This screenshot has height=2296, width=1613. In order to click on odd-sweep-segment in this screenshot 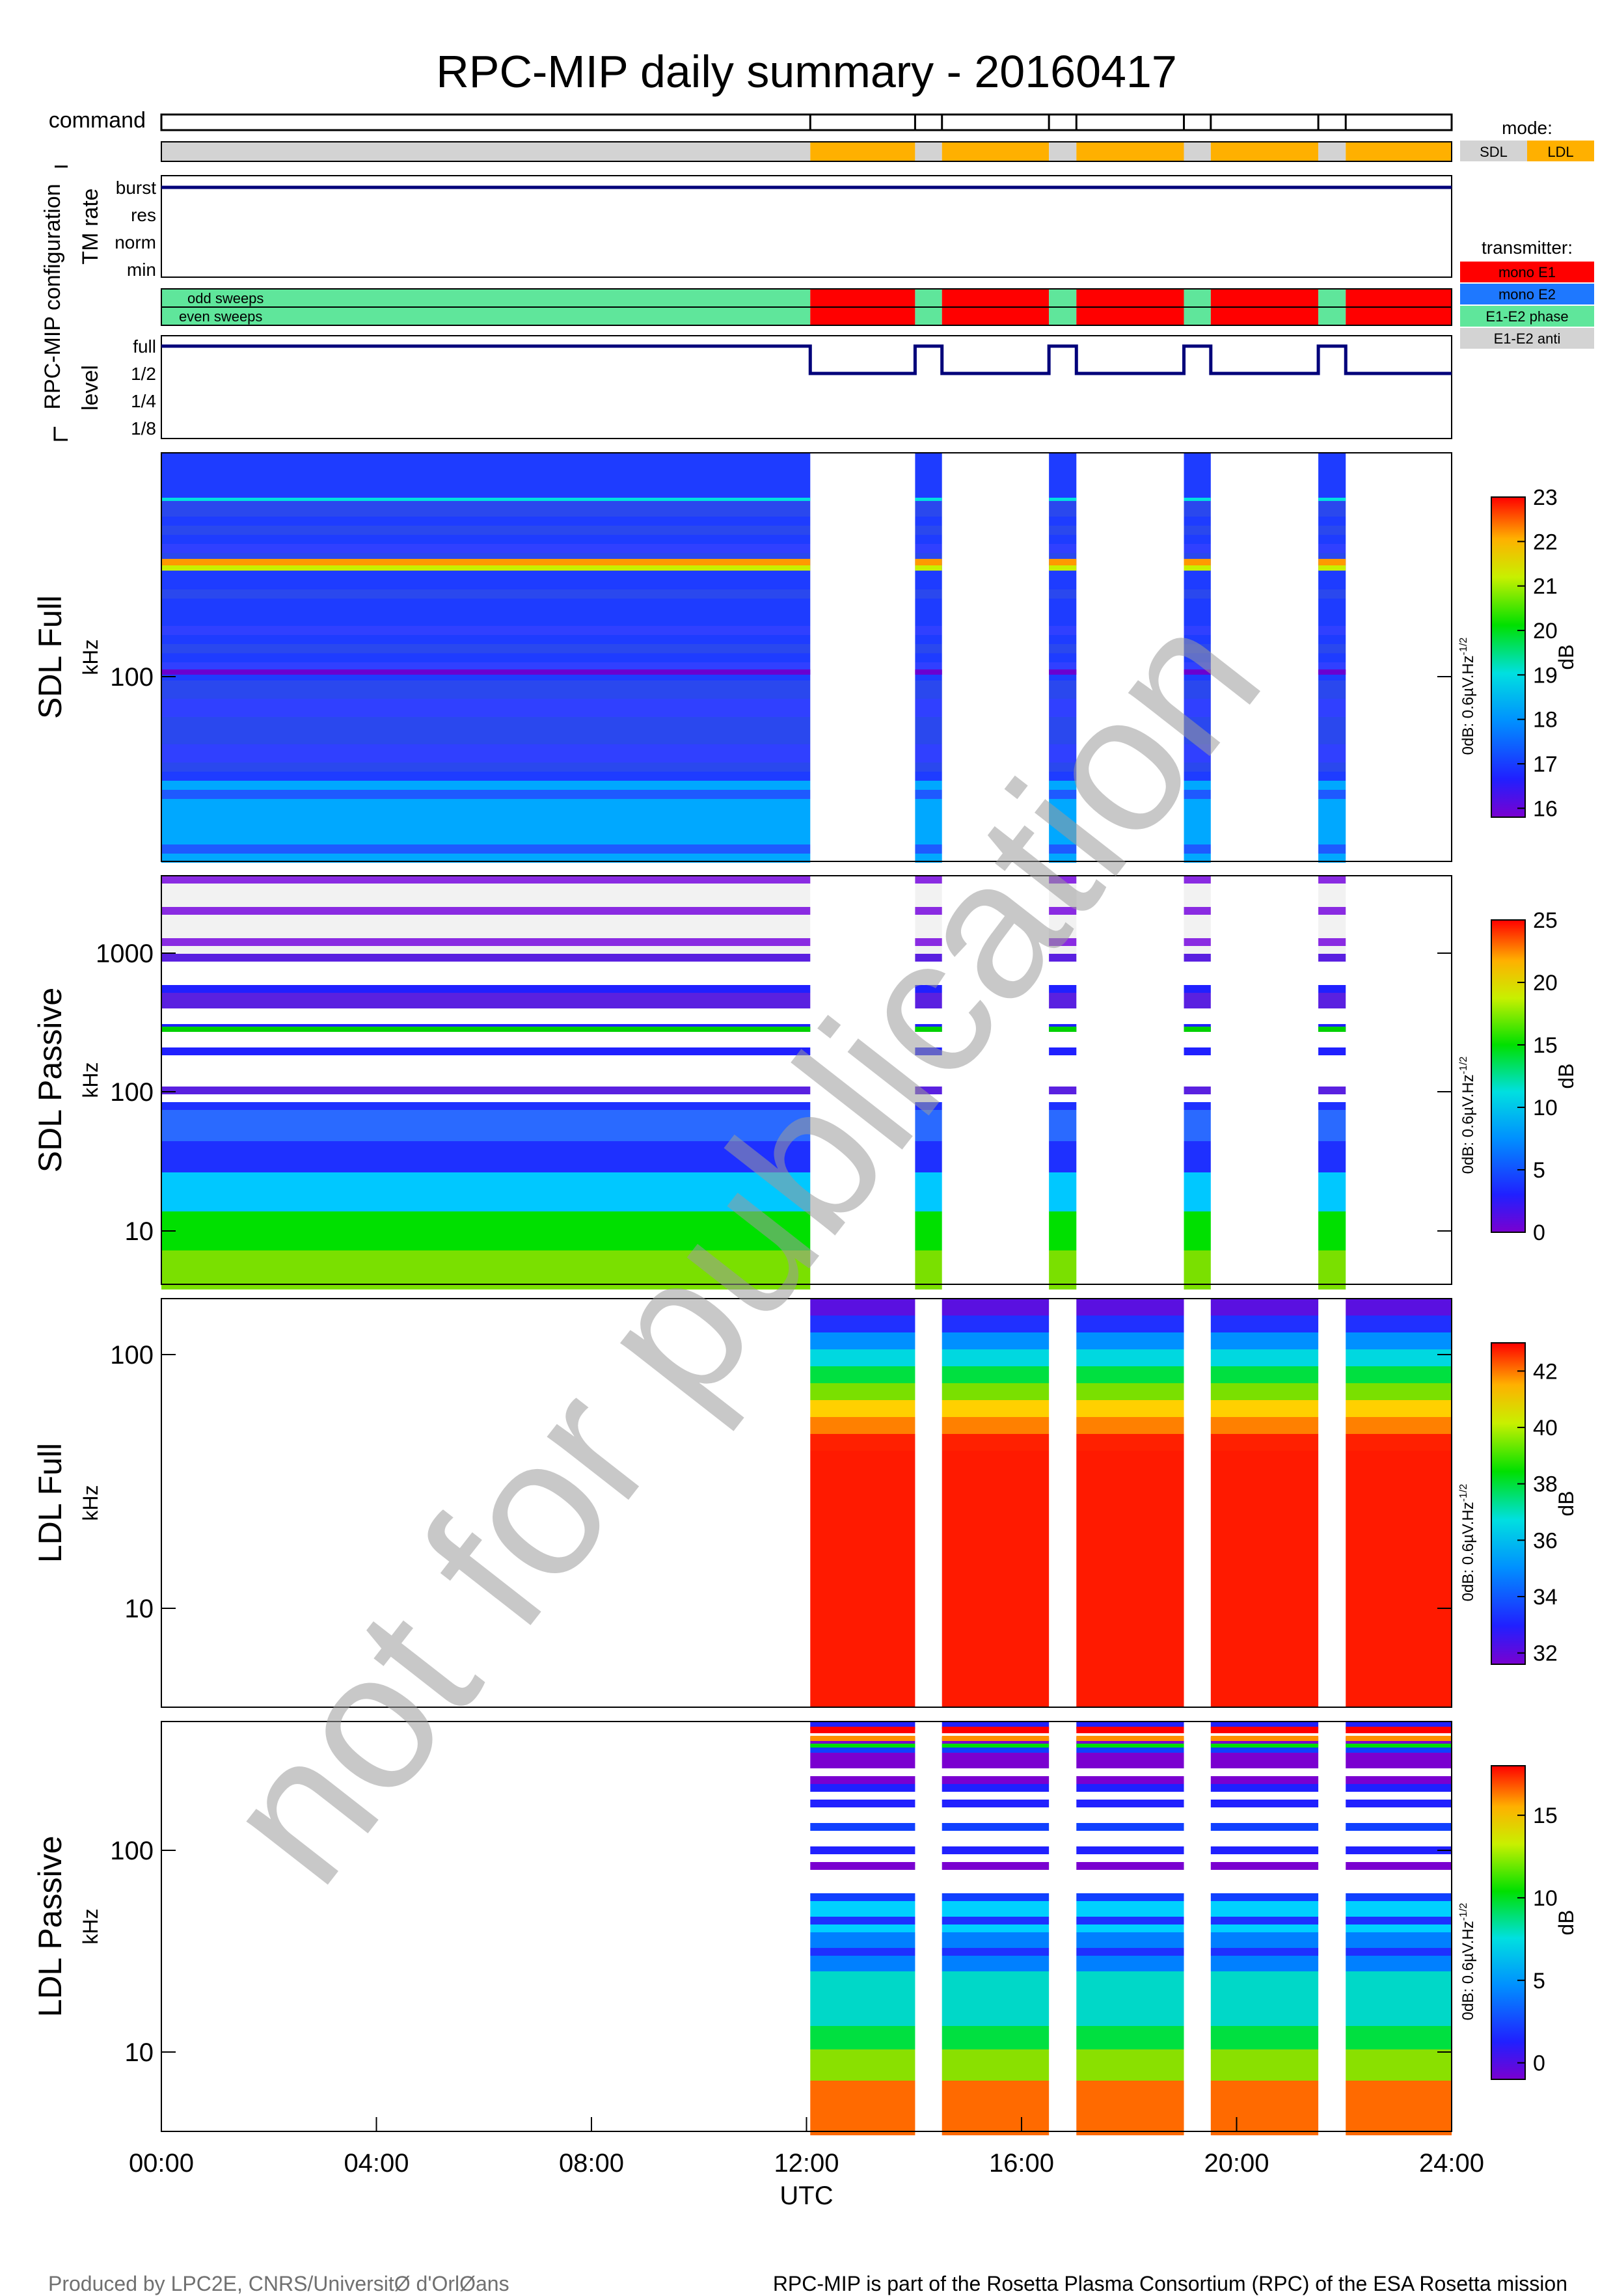, I will do `click(1332, 298)`.